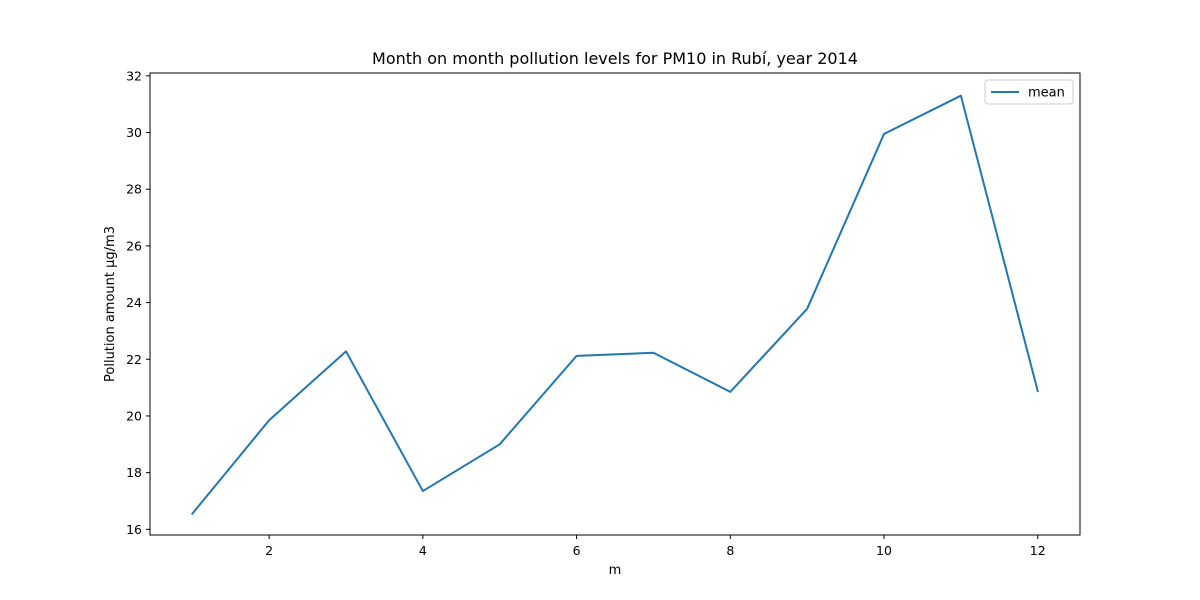 This screenshot has width=1200, height=600. Describe the element at coordinates (423, 550) in the screenshot. I see `x-tick-label: 4` at that location.